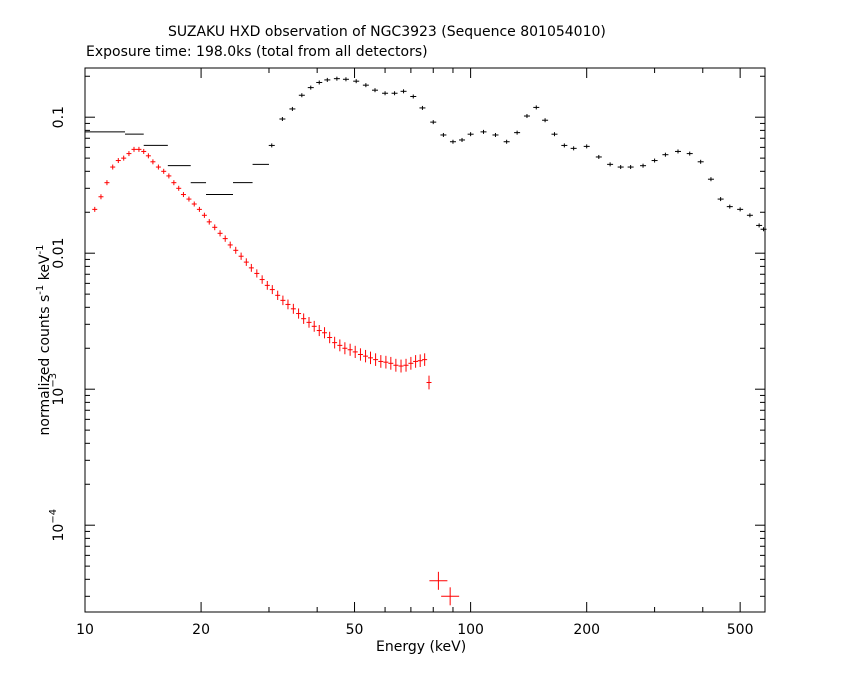 The image size is (850, 680). I want to click on x-axis-label: Energy (keV), so click(421, 647).